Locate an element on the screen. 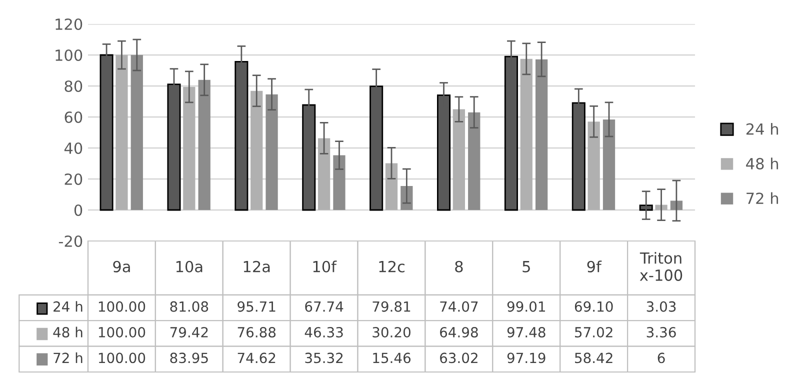 Image resolution: width=792 pixels, height=389 pixels. legend-label: 24 h is located at coordinates (68, 306).